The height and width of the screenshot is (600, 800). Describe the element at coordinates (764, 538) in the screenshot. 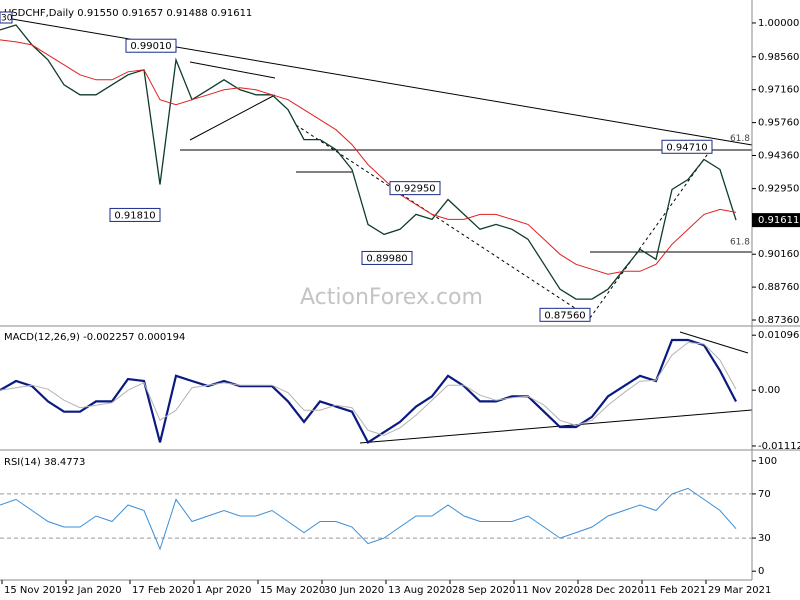

I see `y-tick-label: 30` at that location.